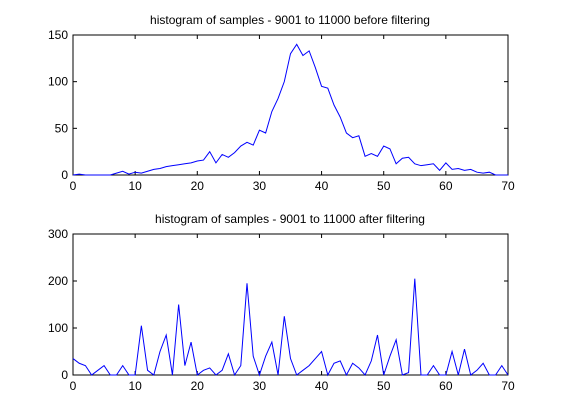  Describe the element at coordinates (58, 328) in the screenshot. I see `bottom-chart-y-tick-label: 100` at that location.